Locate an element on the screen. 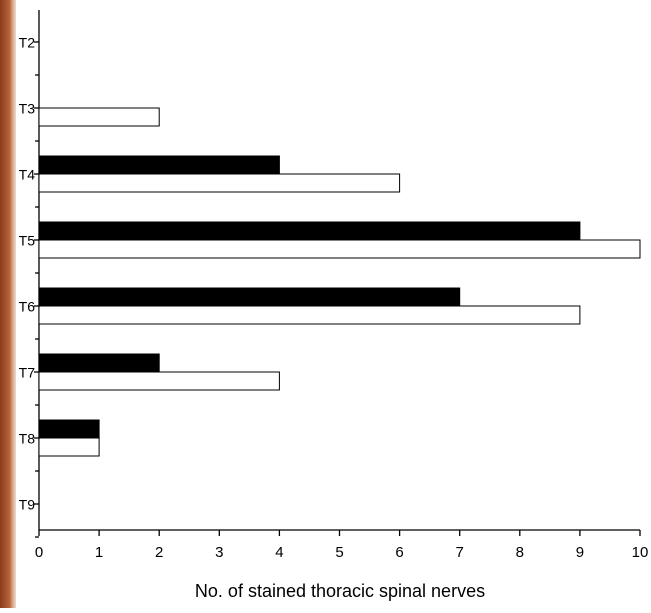 This screenshot has height=613, width=651. x-tick-label: 0 is located at coordinates (39, 552).